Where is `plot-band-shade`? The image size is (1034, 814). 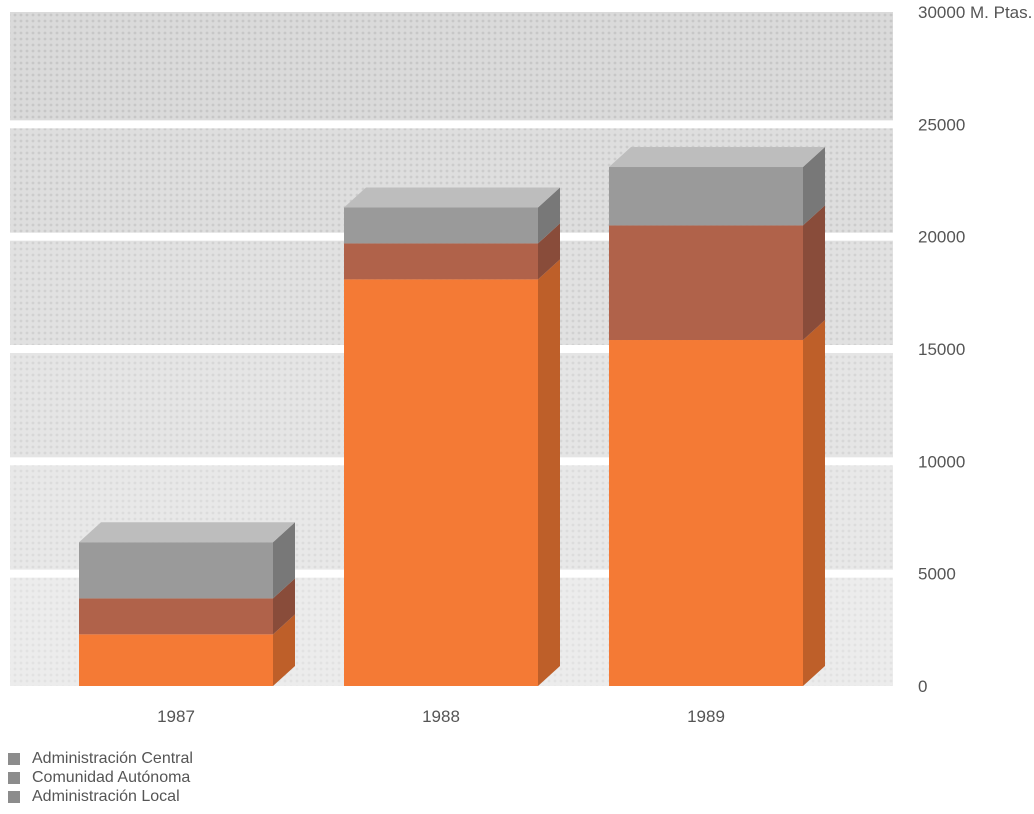 plot-band-shade is located at coordinates (451, 68).